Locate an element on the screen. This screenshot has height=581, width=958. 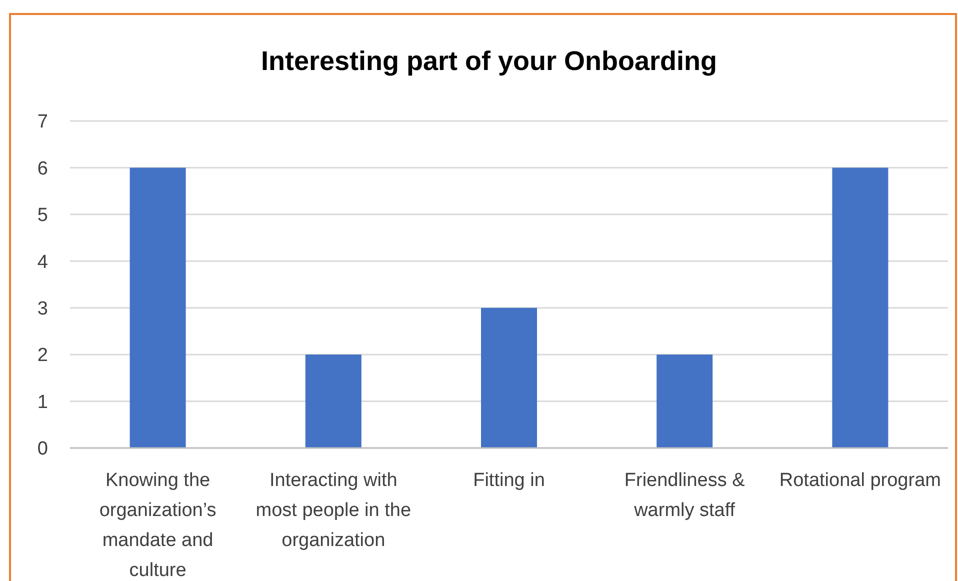
y-tick-label: 3 is located at coordinates (42, 309).